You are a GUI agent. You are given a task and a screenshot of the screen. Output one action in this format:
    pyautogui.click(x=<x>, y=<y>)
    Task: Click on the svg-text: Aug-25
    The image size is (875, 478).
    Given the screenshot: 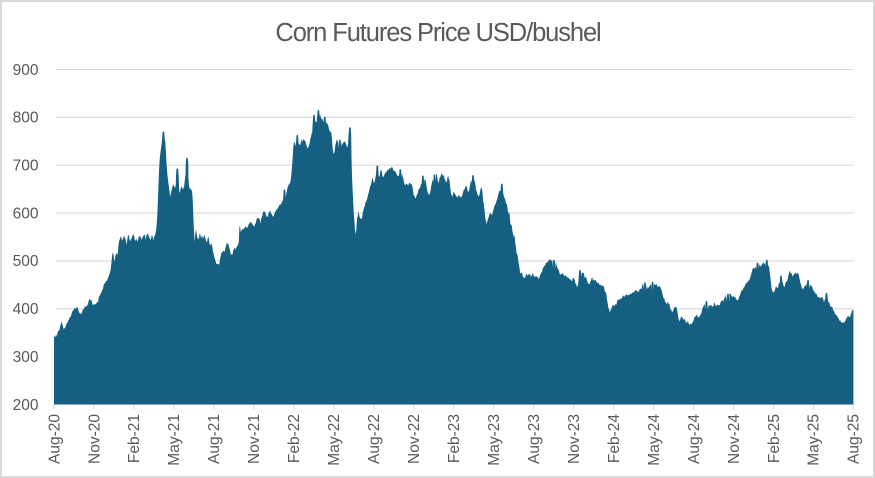 What is the action you would take?
    pyautogui.click(x=854, y=439)
    